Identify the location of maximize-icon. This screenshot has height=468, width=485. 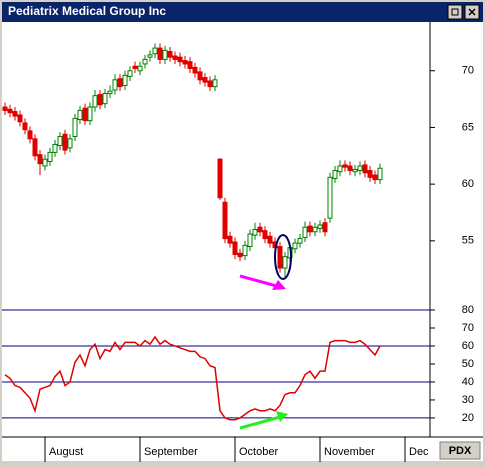
(455, 12).